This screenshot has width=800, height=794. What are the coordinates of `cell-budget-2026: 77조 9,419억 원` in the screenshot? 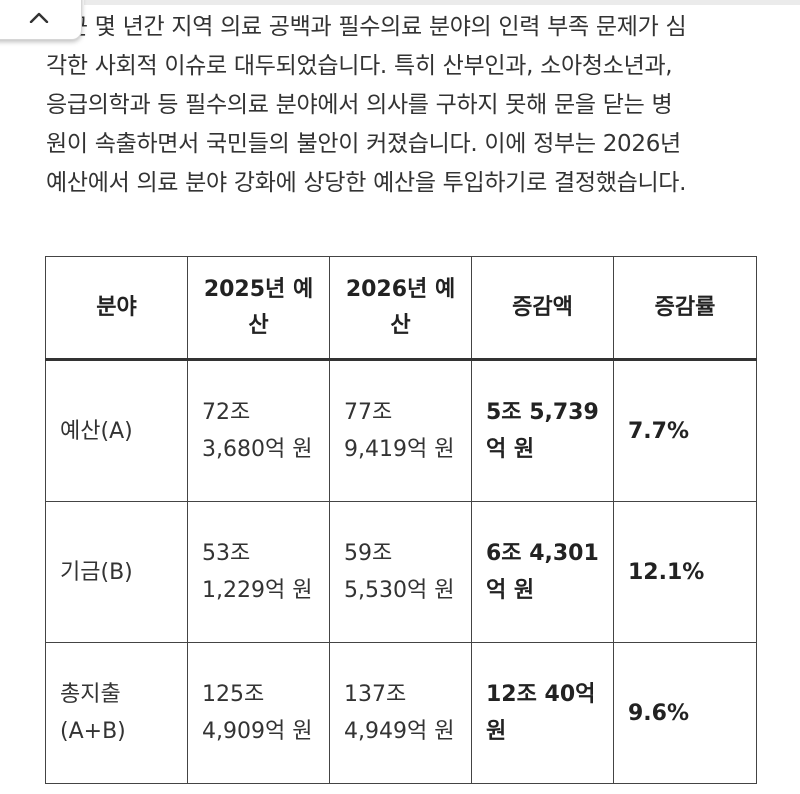 It's located at (400, 430).